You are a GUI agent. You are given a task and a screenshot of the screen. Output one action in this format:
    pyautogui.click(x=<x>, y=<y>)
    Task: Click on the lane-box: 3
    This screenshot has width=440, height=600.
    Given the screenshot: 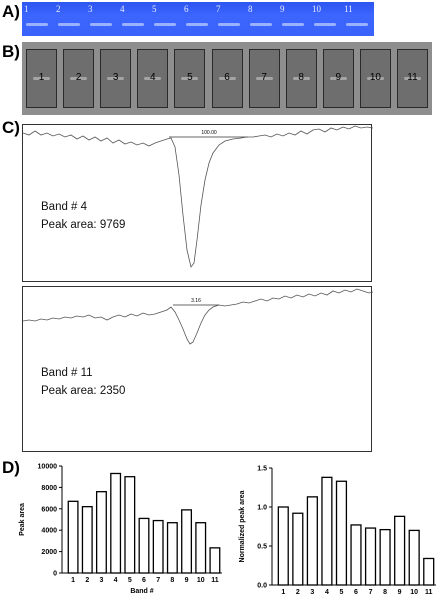 What is the action you would take?
    pyautogui.click(x=116, y=78)
    